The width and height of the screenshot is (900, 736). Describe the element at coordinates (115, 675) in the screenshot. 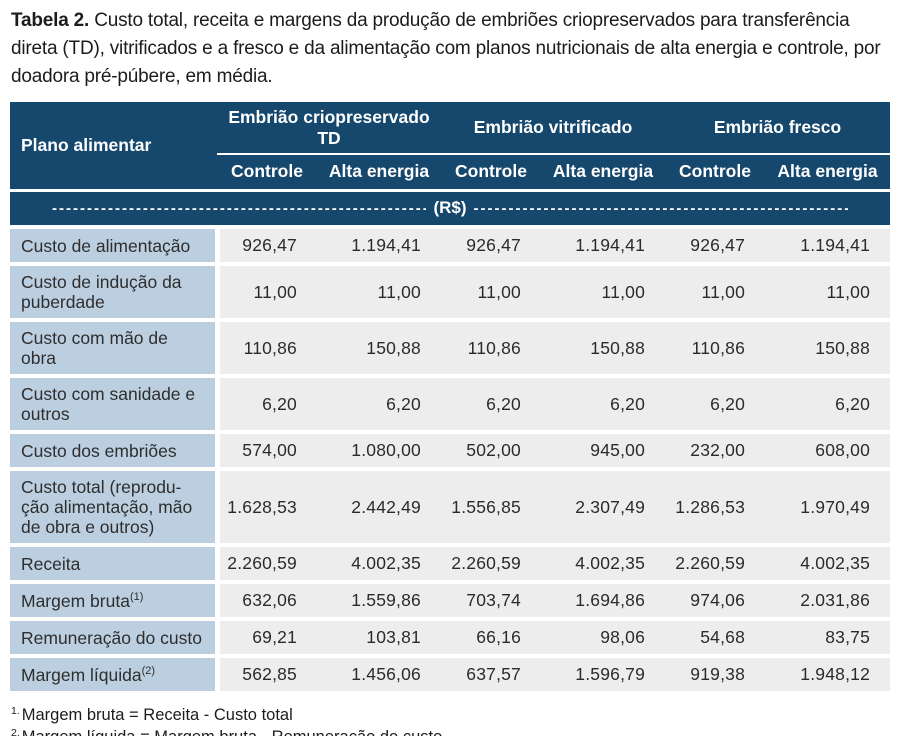

I see `row-label: Margem líquida(2)` at that location.